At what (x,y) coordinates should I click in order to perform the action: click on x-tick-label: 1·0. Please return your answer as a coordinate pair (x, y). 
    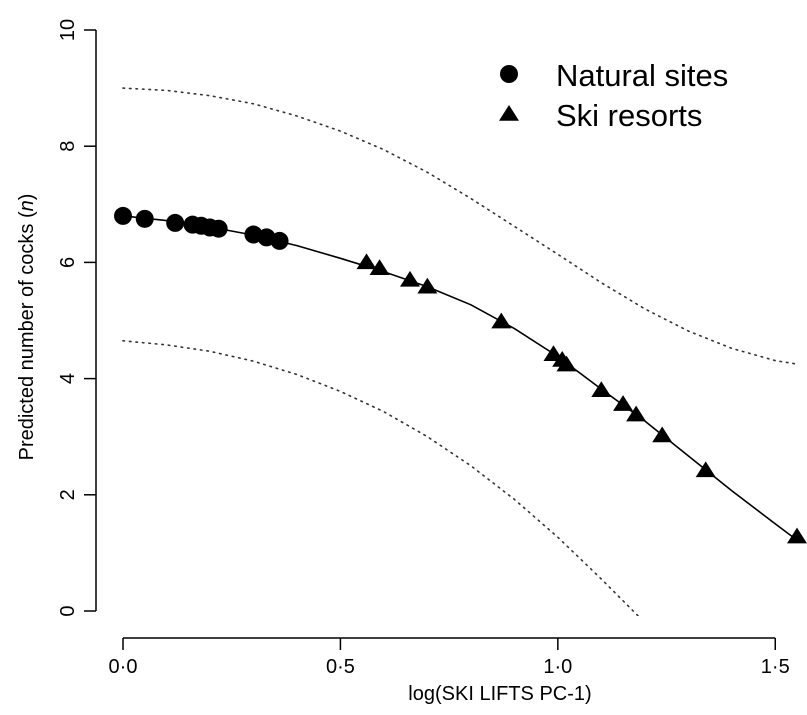
    Looking at the image, I should click on (557, 667).